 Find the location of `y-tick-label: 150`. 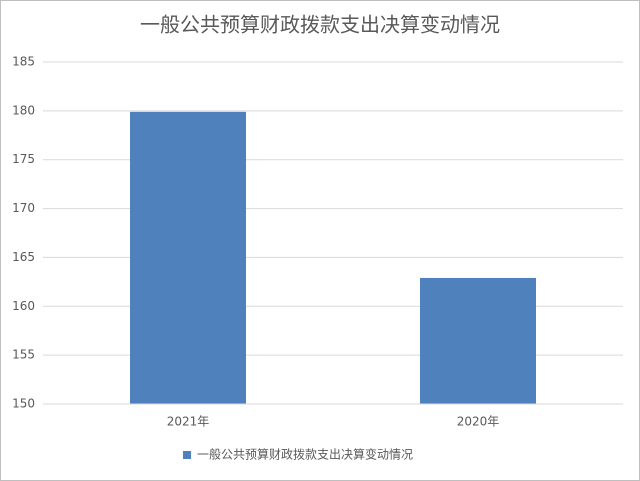

y-tick-label: 150 is located at coordinates (23, 404).